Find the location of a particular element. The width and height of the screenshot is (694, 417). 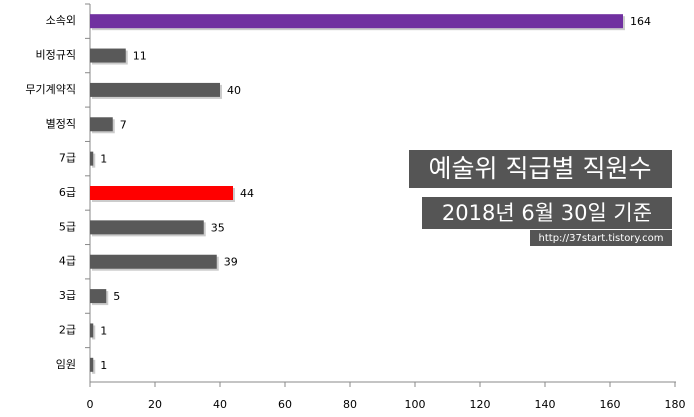

y-tick-label: 5급 is located at coordinates (67, 226).